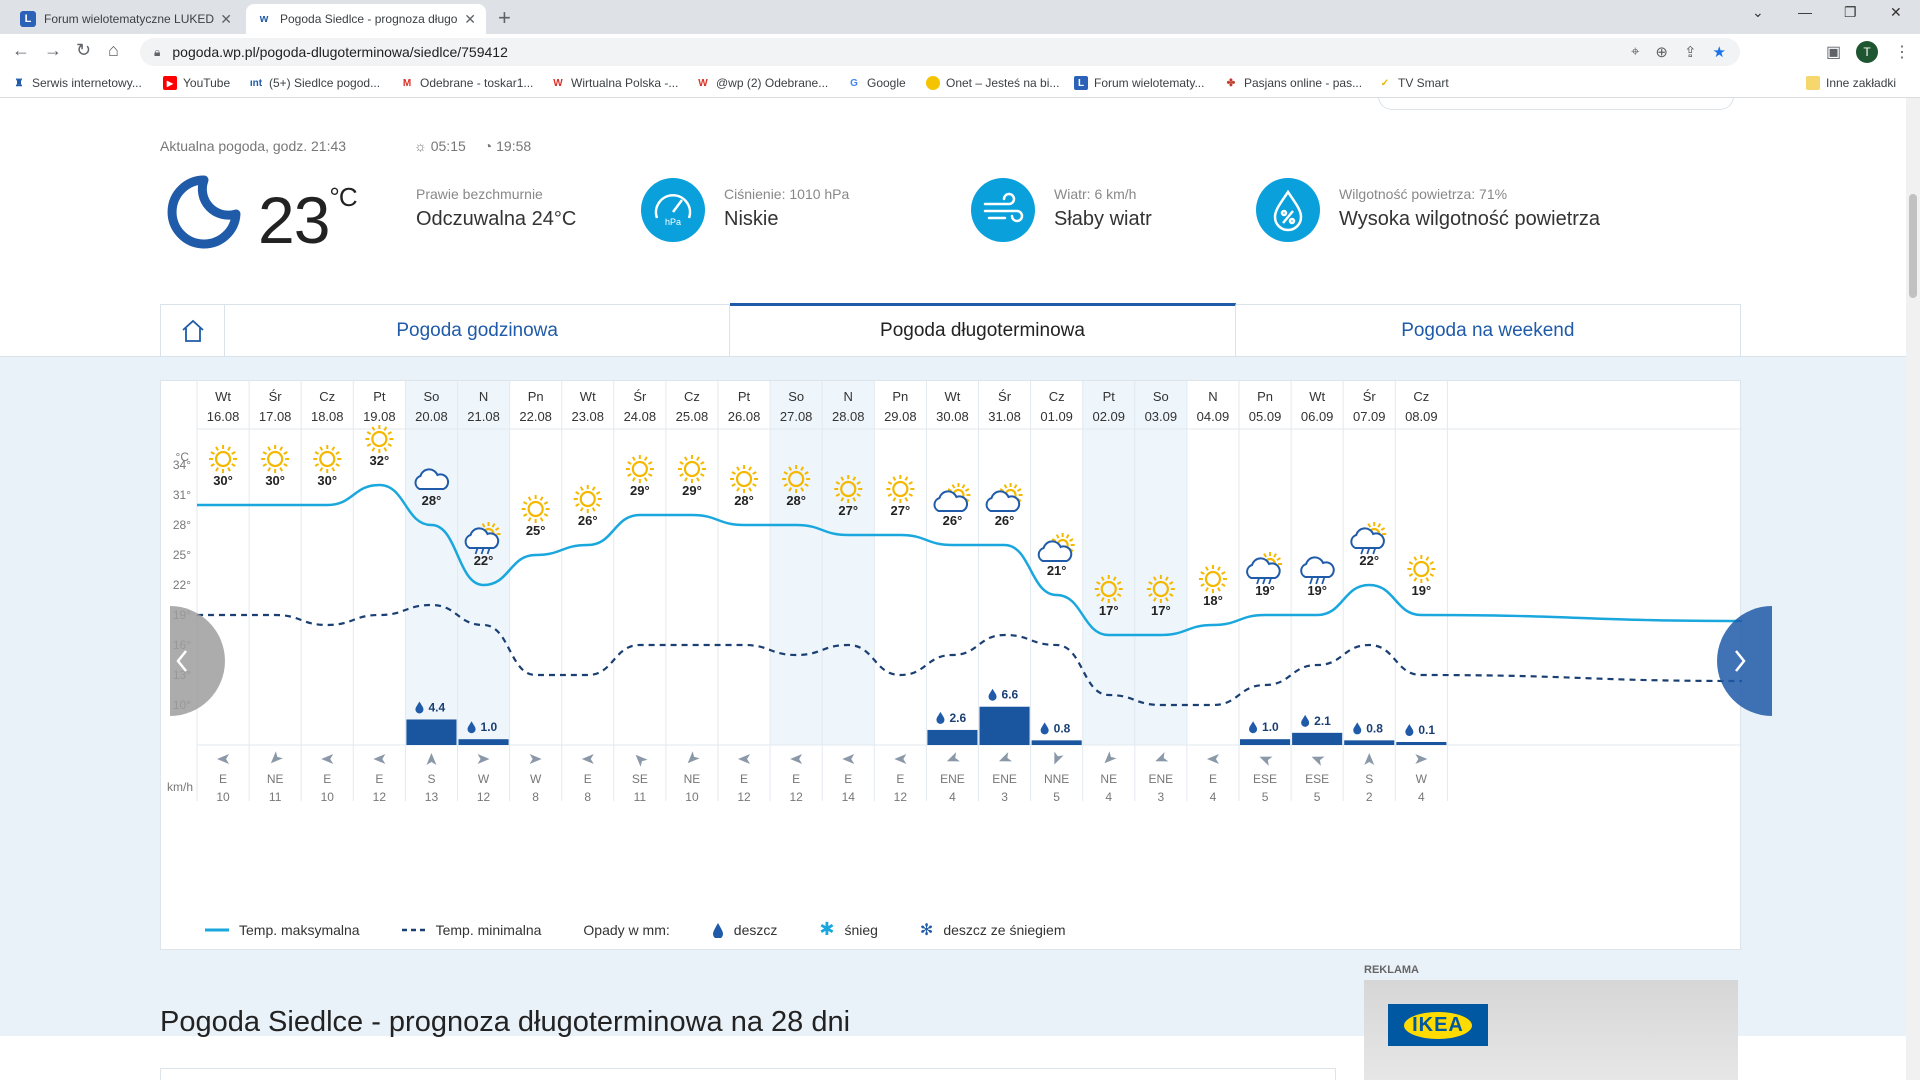  I want to click on svg-text: 4.4, so click(436, 707).